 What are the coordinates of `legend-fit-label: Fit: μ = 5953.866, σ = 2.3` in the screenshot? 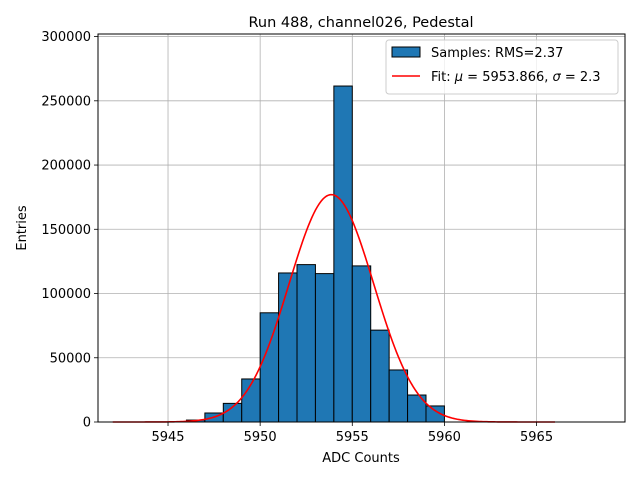 It's located at (516, 77).